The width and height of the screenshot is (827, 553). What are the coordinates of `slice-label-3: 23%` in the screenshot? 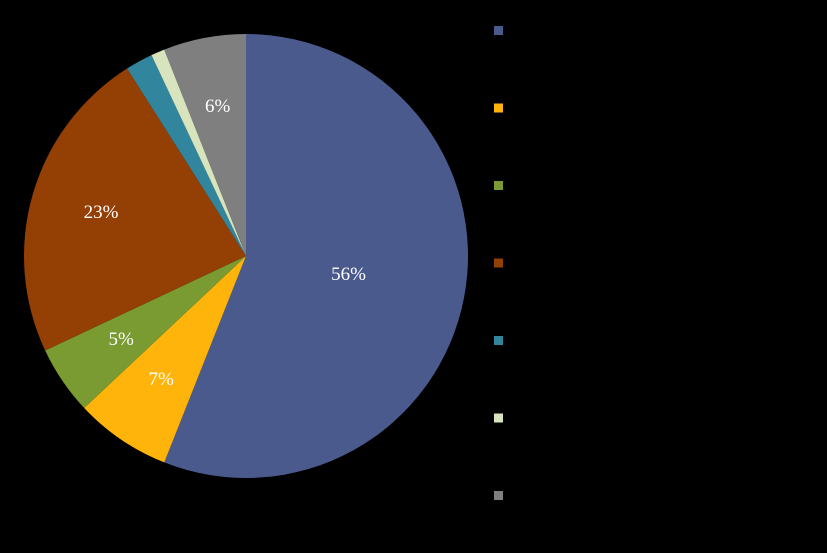 It's located at (101, 212).